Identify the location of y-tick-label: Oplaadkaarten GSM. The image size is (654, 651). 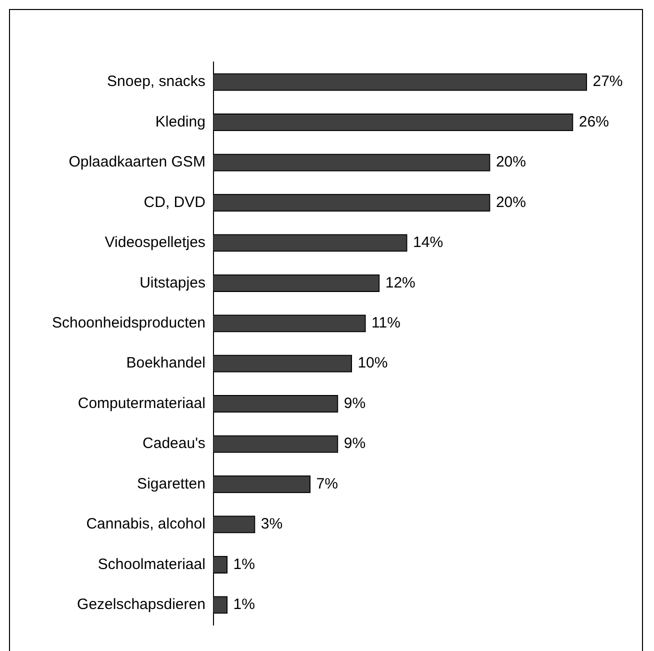
(137, 162).